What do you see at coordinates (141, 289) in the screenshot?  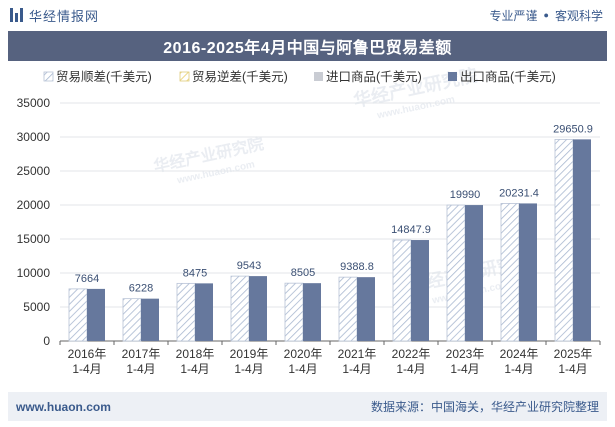 I see `data-label: 6228` at bounding box center [141, 289].